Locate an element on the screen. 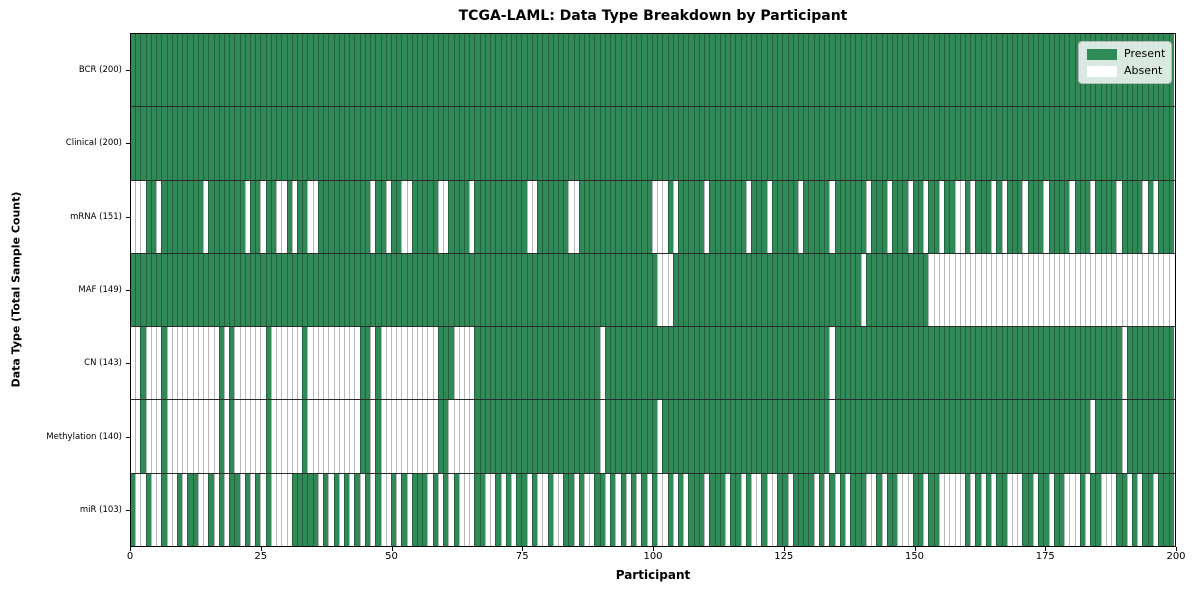 The image size is (1200, 600). legend-swatch-present is located at coordinates (1102, 54).